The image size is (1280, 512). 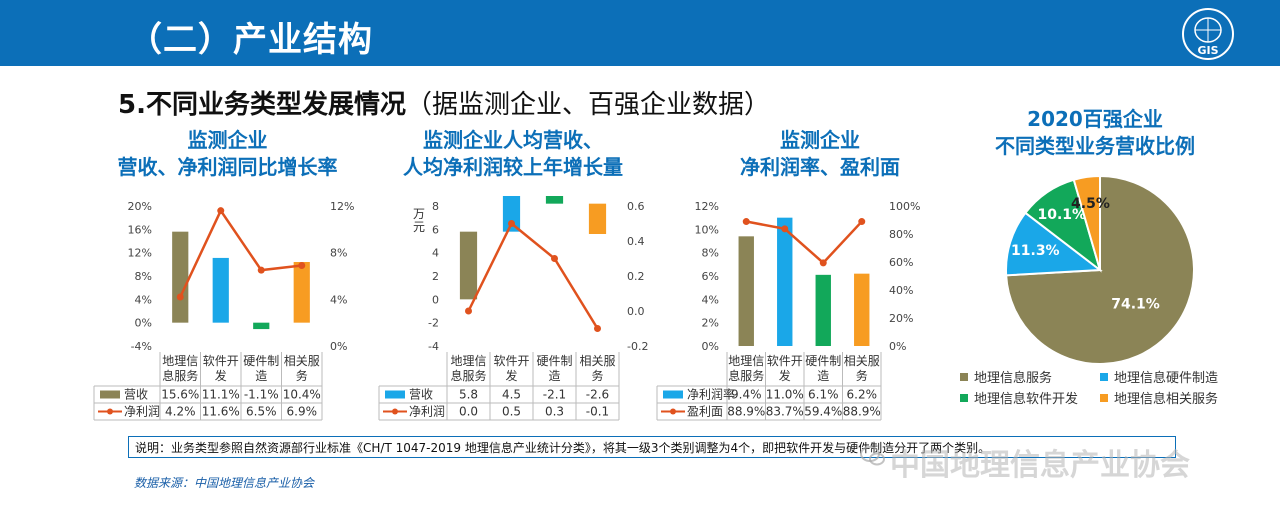 What do you see at coordinates (1090, 204) in the screenshot?
I see `pie-label: 4.5%` at bounding box center [1090, 204].